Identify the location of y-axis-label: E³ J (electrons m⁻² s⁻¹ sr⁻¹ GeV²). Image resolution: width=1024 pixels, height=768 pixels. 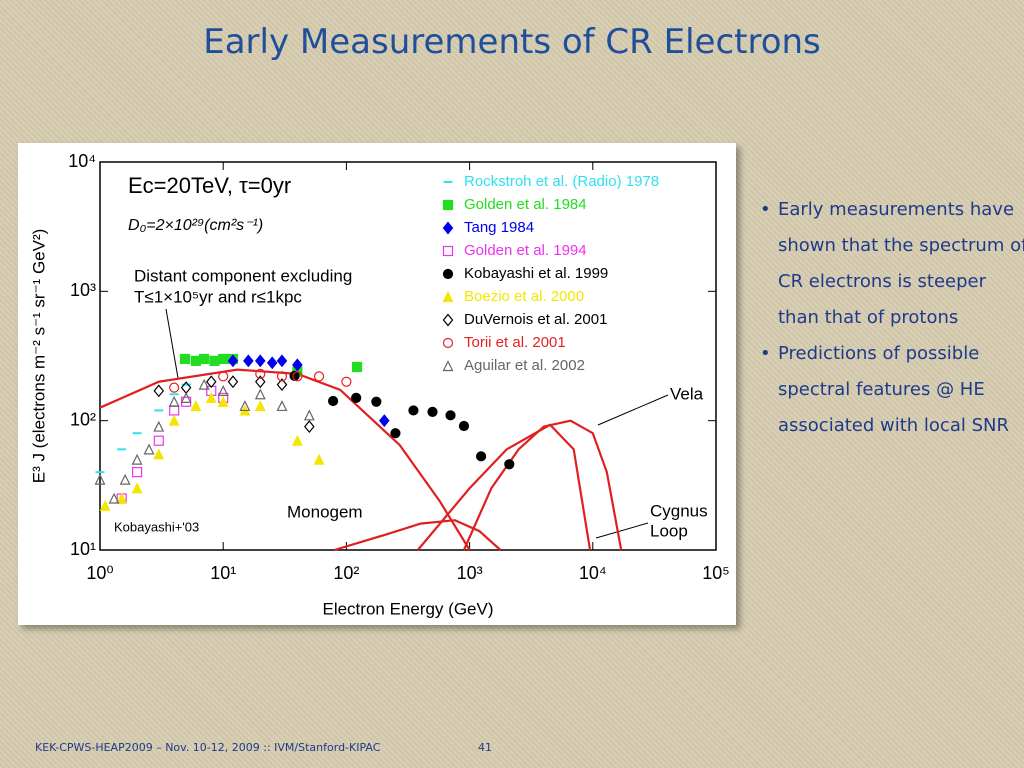
(38, 356).